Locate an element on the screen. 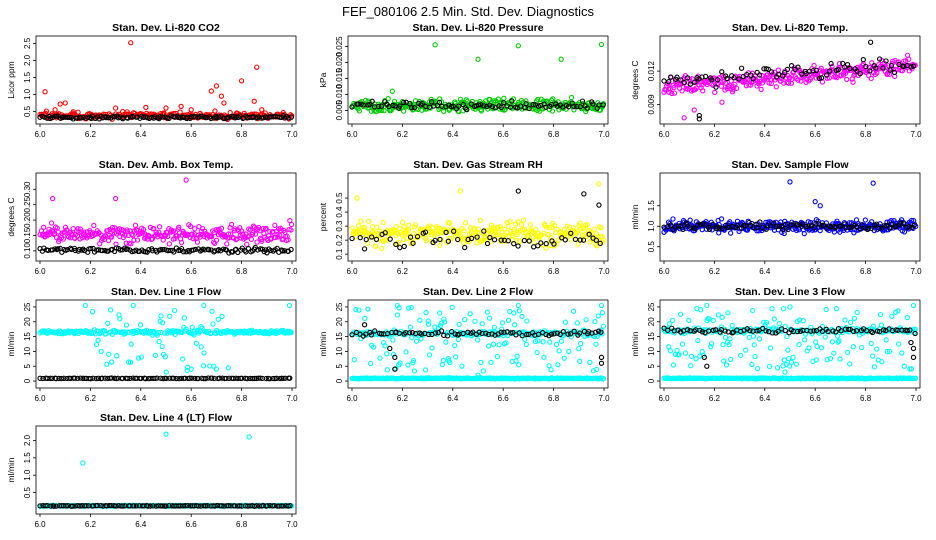  panel-1-title: Stan. Dev. Li-820 CO2 is located at coordinates (166, 28).